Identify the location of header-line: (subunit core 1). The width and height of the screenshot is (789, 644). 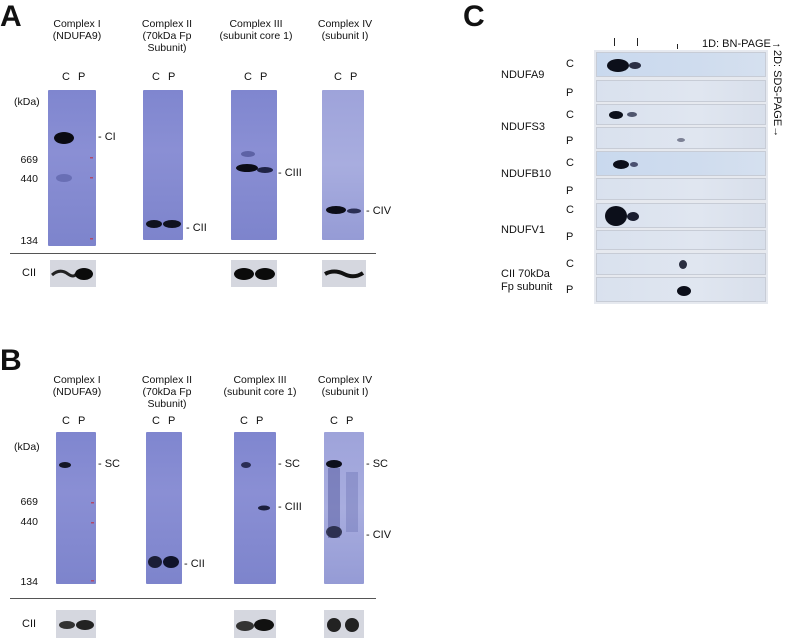
(256, 36).